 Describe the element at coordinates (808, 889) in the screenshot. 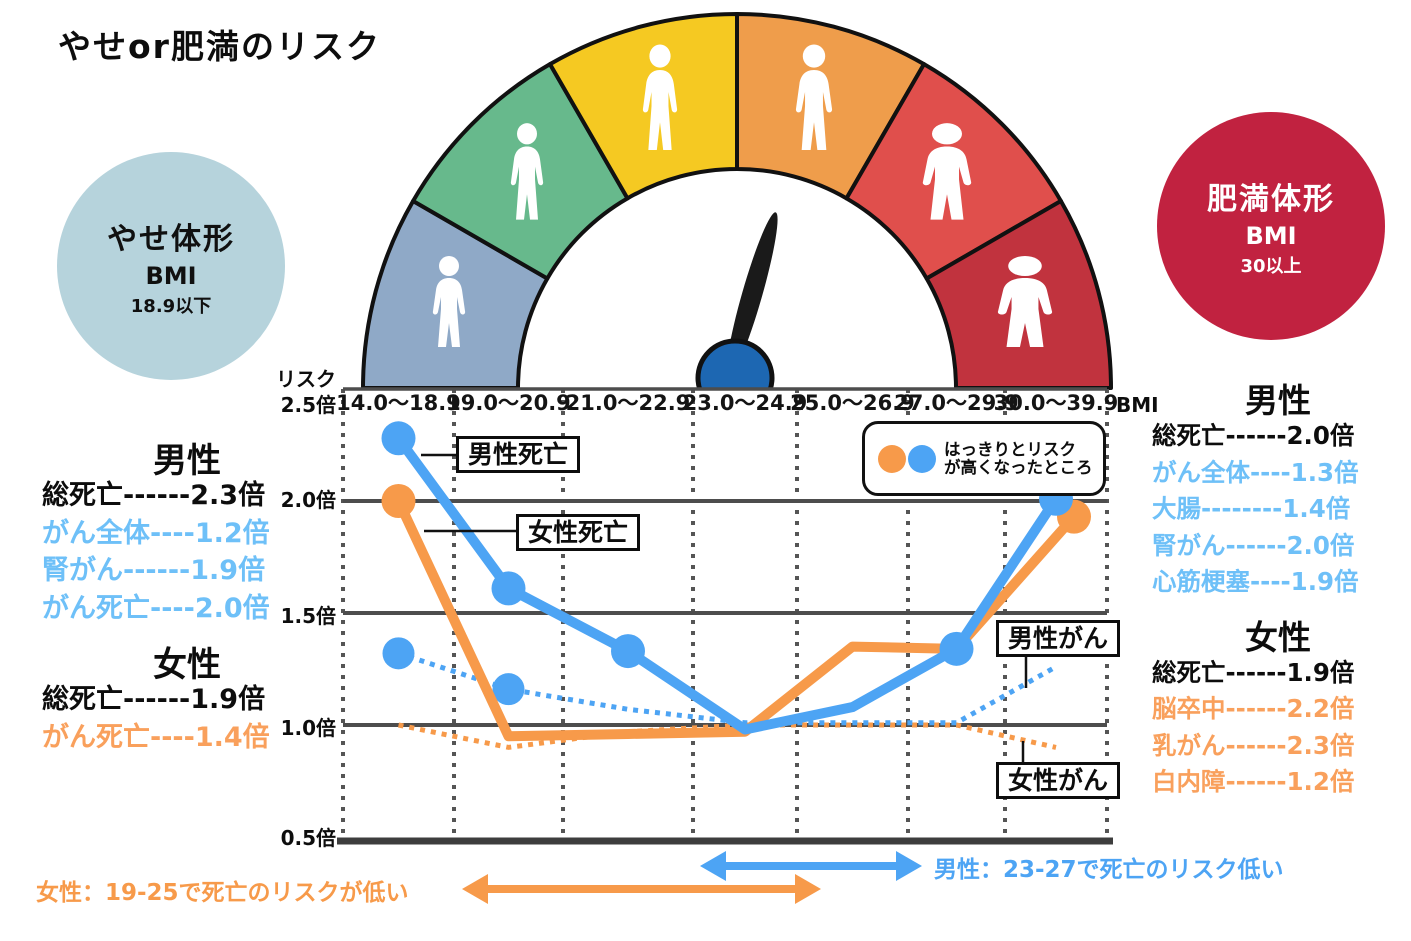

I see `female-range-arrow-right-head-icon` at that location.